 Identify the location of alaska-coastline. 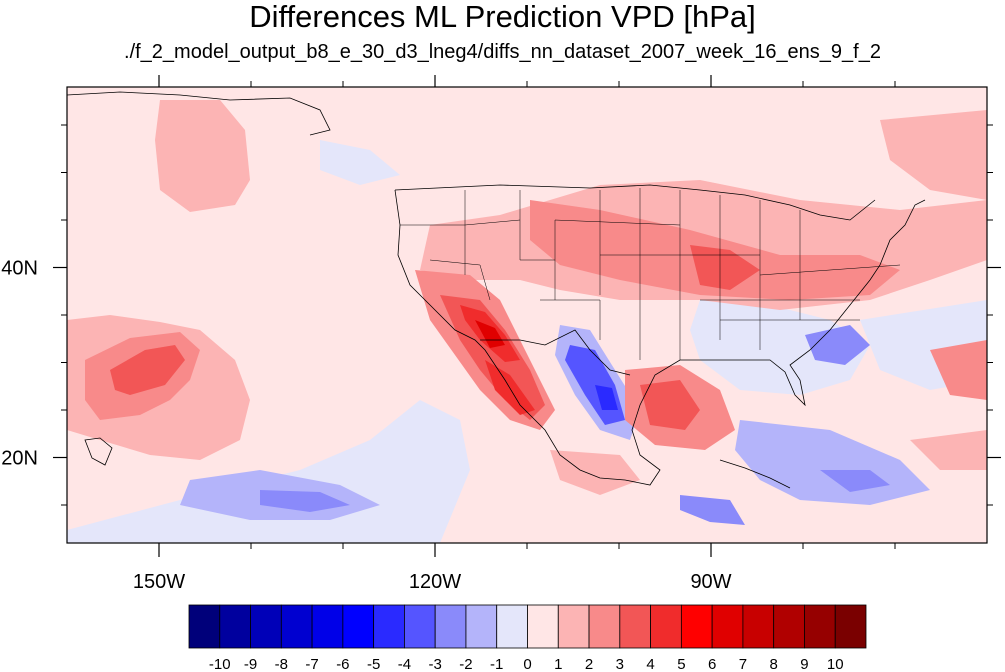
(199, 113).